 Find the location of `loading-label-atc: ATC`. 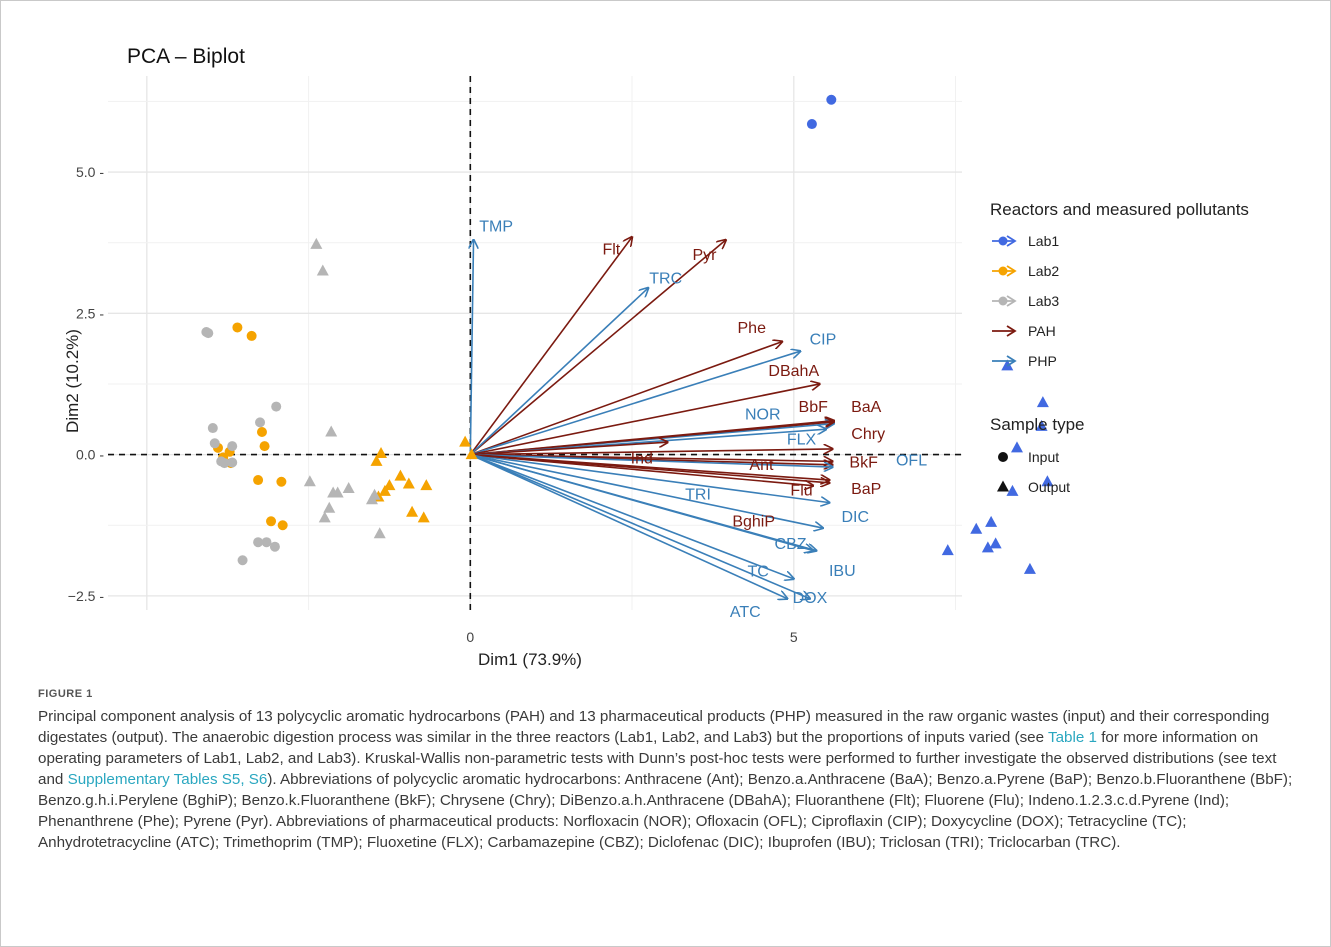

loading-label-atc: ATC is located at coordinates (745, 612).